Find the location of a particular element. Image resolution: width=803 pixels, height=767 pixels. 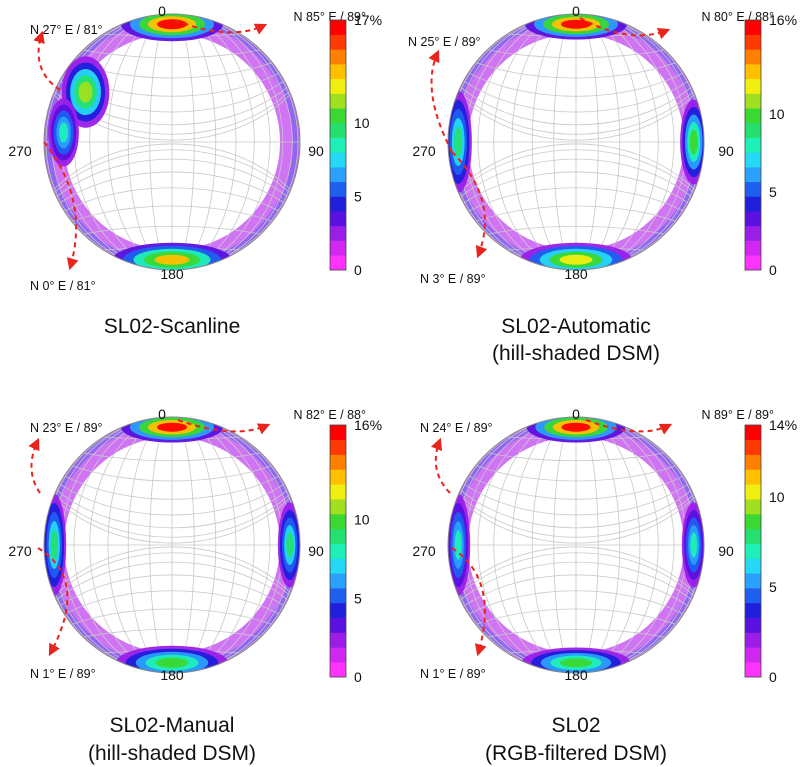

panel-subtitle: (RGB-filtered DSM) is located at coordinates (576, 753).